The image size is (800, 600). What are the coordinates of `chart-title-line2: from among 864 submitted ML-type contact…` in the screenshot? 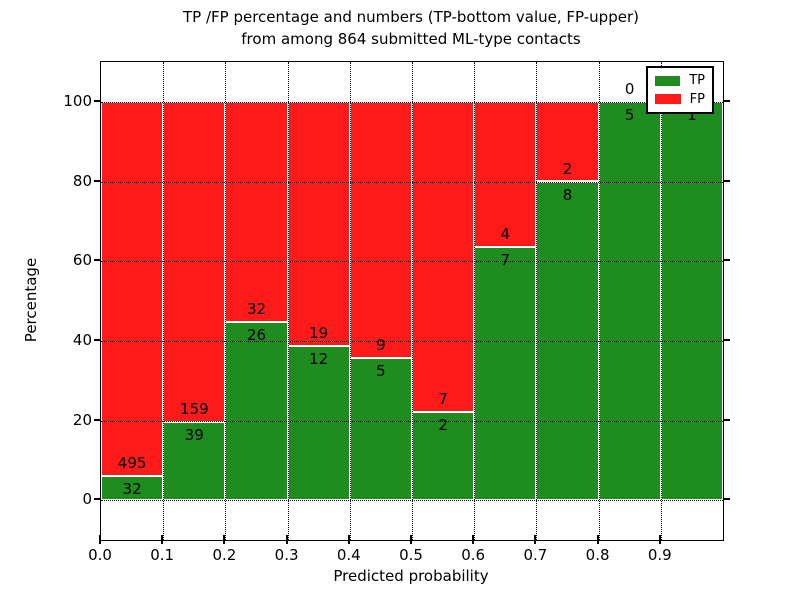 It's located at (411, 39).